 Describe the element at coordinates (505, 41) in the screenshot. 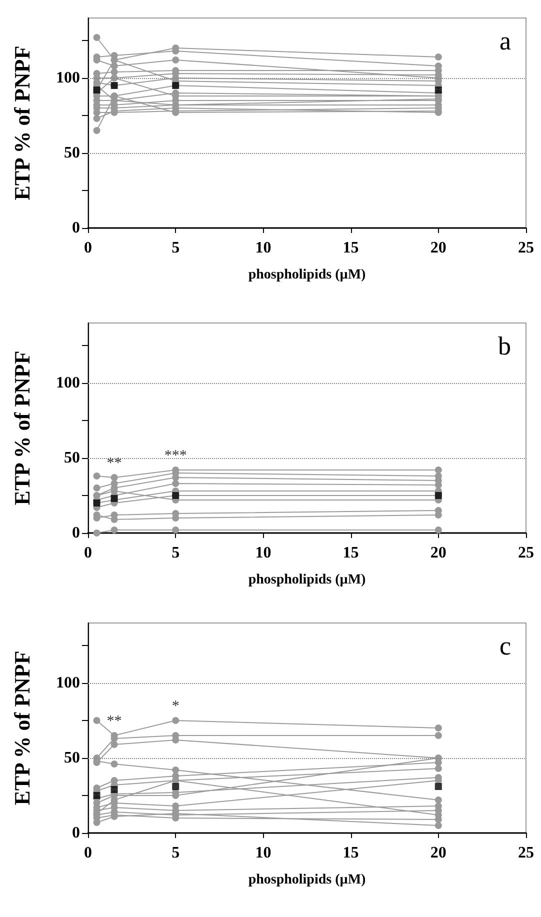

I see `annotation: a` at that location.